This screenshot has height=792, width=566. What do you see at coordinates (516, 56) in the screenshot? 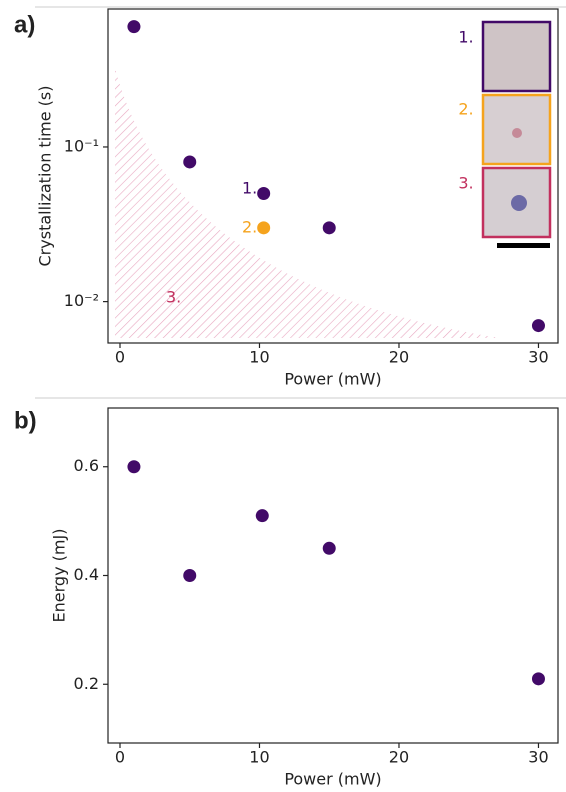
I see `inset-image` at bounding box center [516, 56].